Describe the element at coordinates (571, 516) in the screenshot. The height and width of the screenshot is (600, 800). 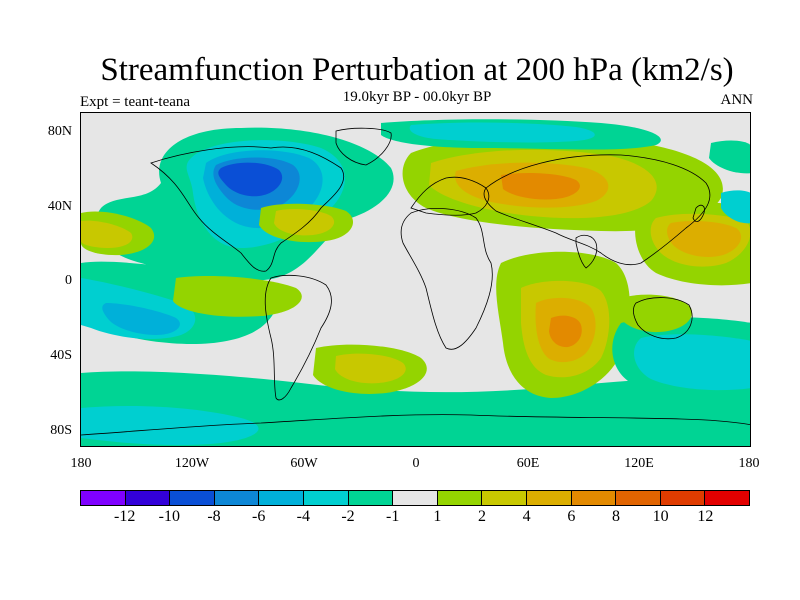
I see `colorbar-tick-label: 6` at that location.